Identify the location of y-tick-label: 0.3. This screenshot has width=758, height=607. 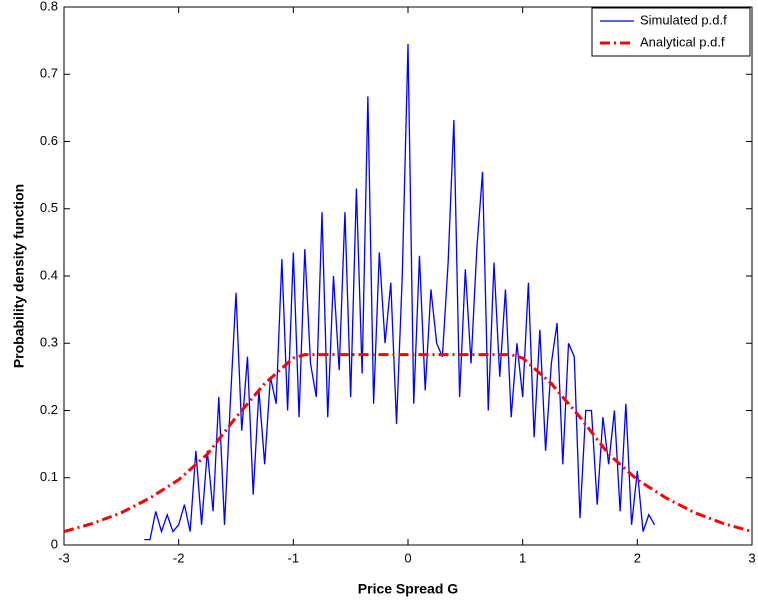
(49, 342).